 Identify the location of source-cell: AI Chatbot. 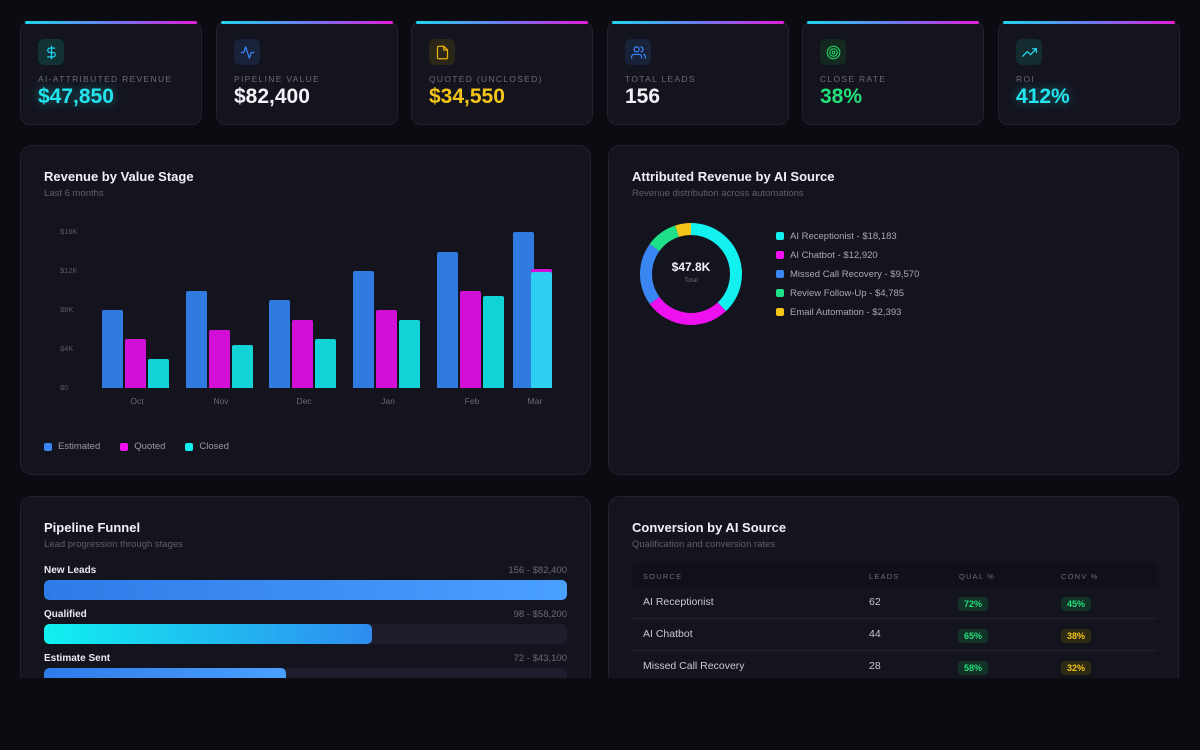
(668, 634).